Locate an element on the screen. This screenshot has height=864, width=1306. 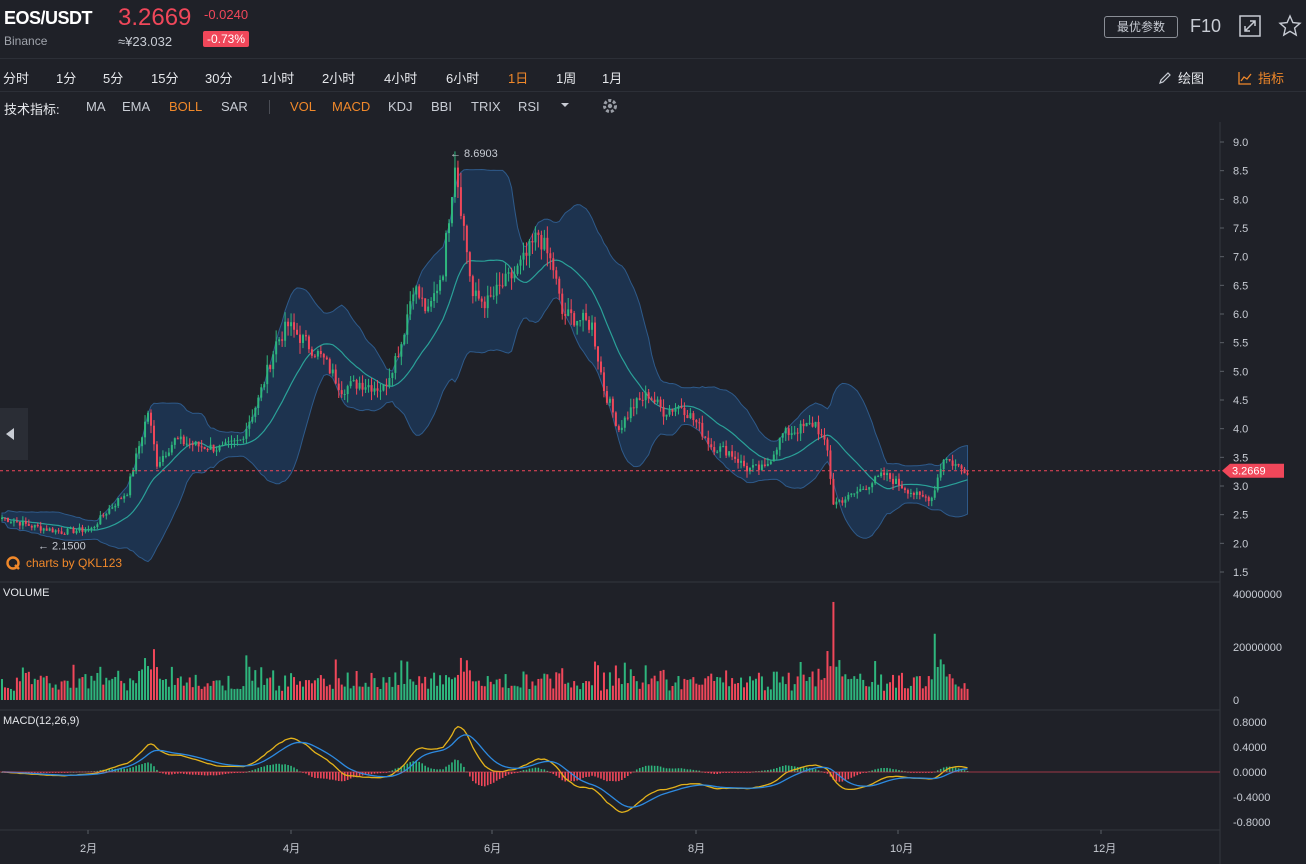
timeframe-分时: 分时 is located at coordinates (16, 78).